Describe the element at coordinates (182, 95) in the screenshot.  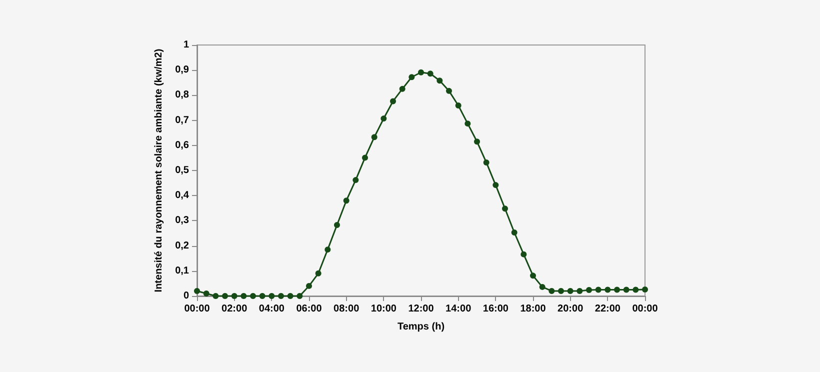
I see `y-tick-label: 0,8` at that location.